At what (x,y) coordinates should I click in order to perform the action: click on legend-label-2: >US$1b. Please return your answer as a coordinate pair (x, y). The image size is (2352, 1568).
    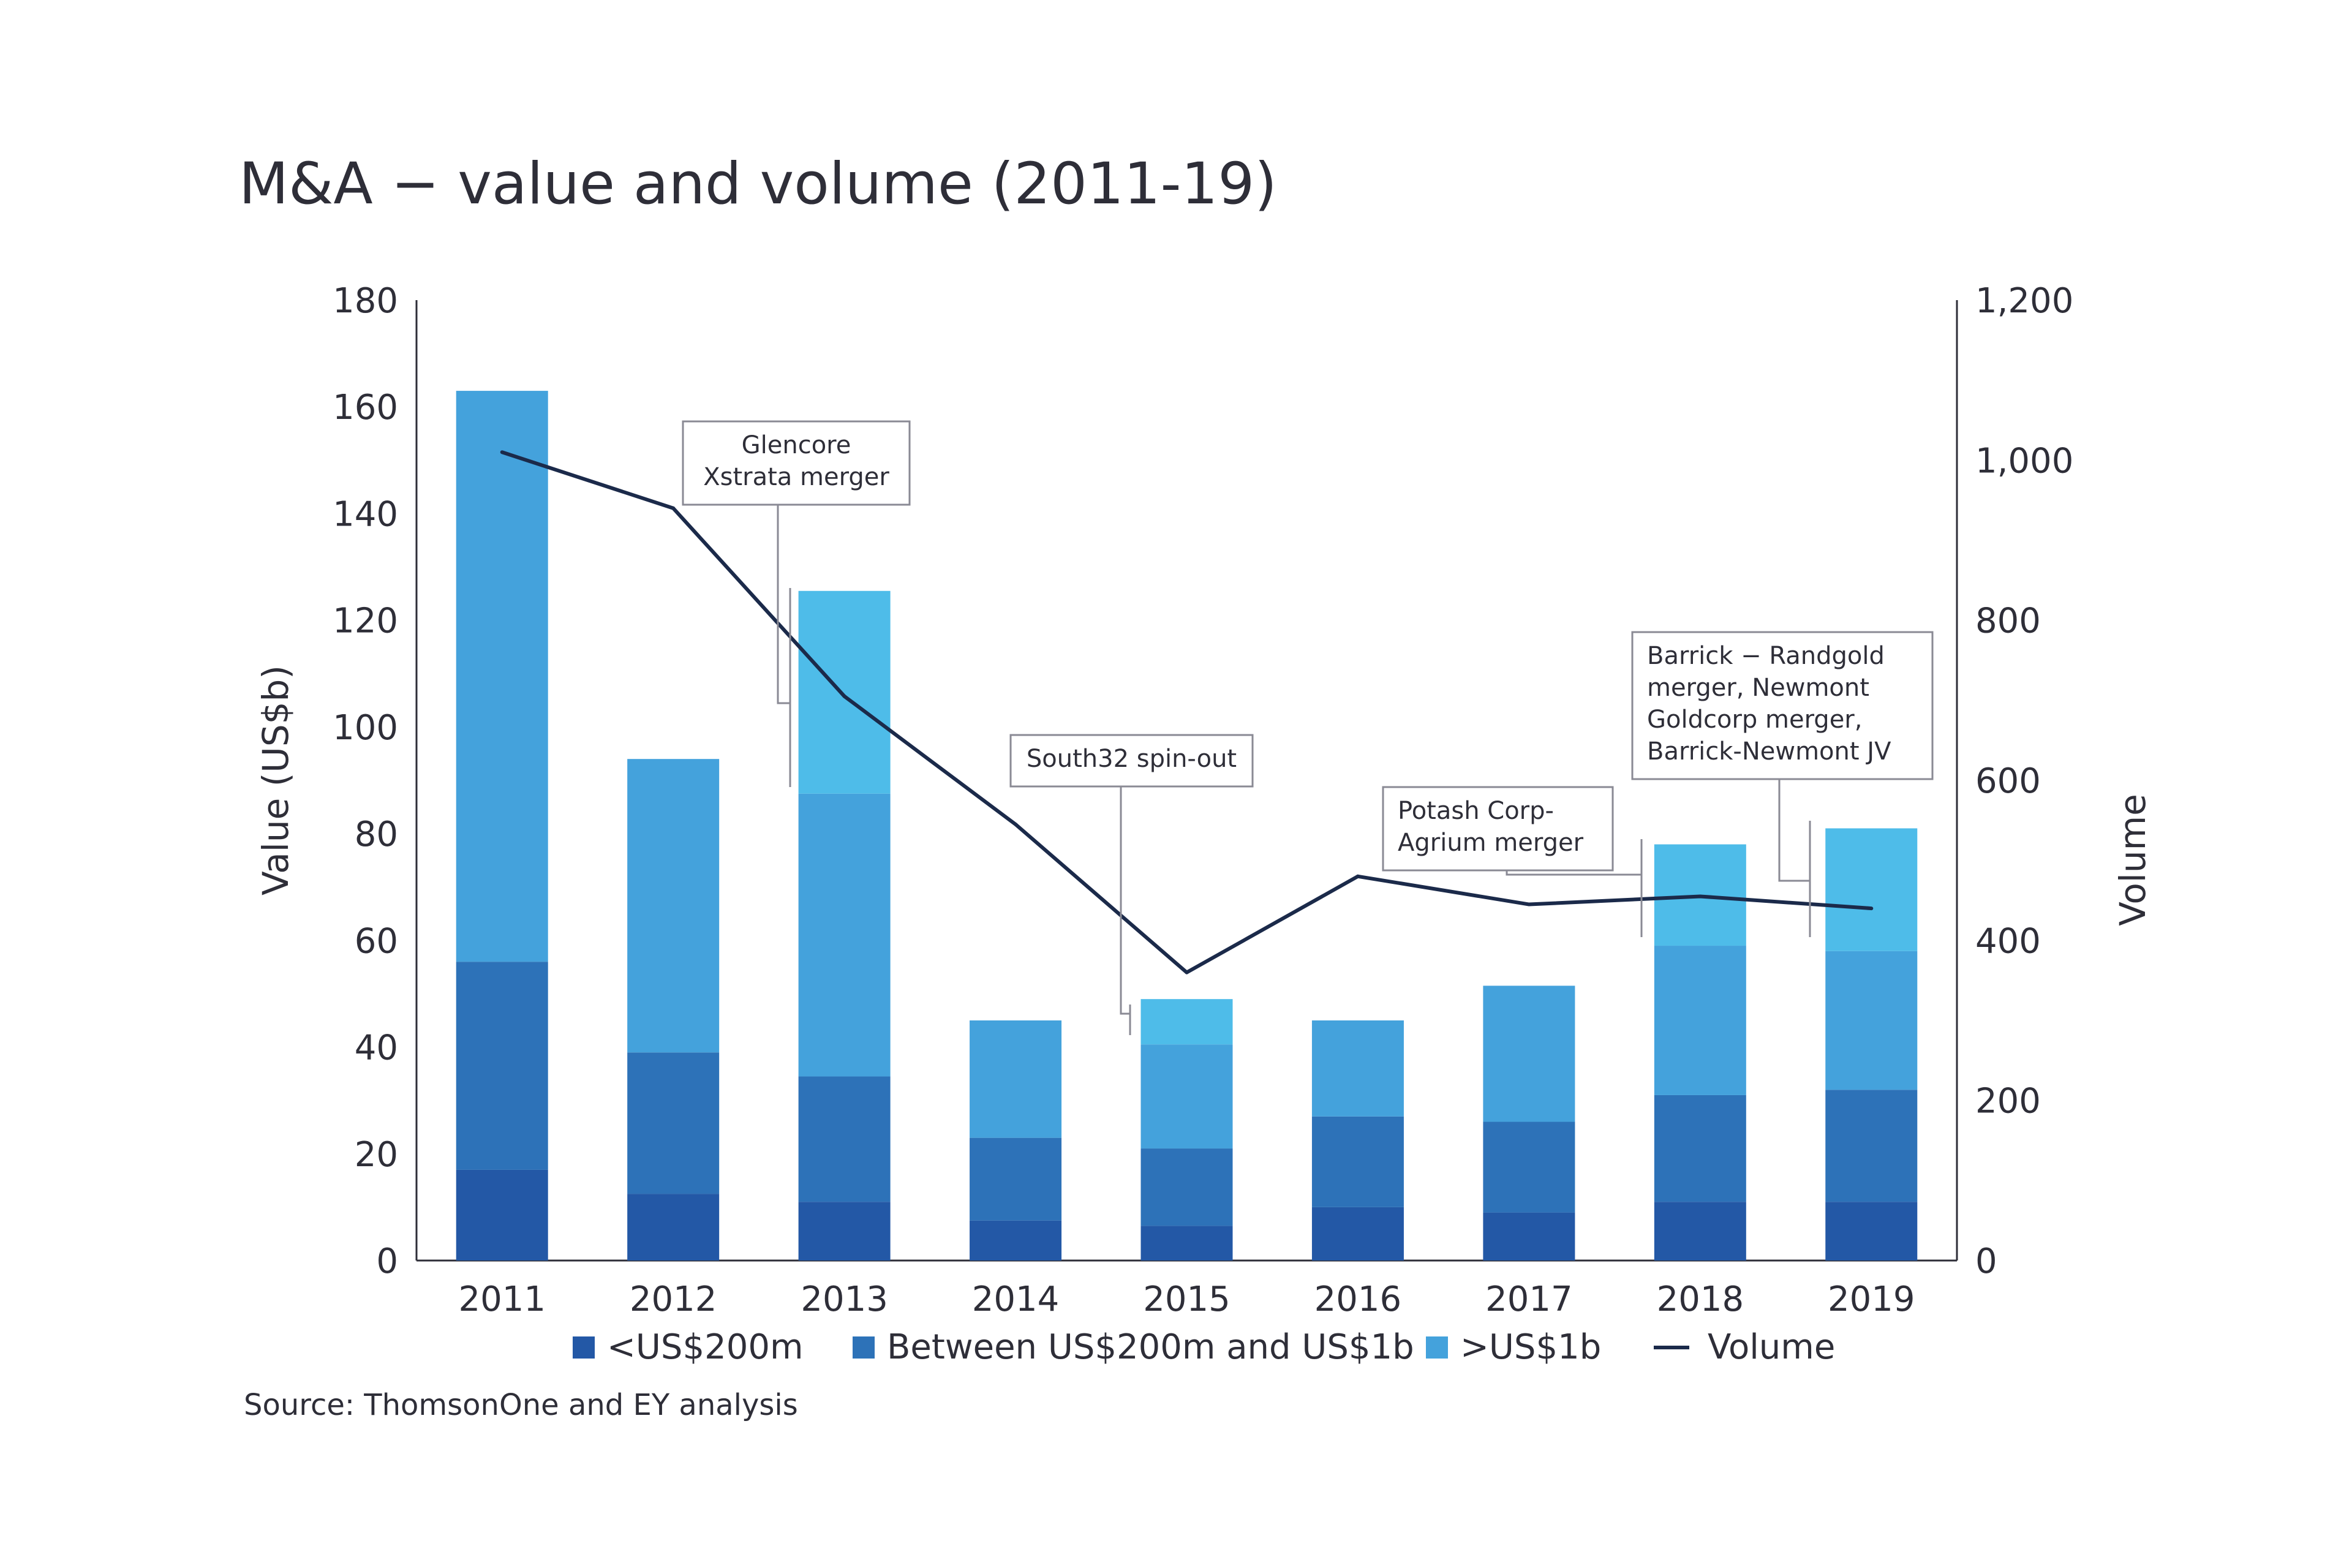
    Looking at the image, I should click on (1531, 1347).